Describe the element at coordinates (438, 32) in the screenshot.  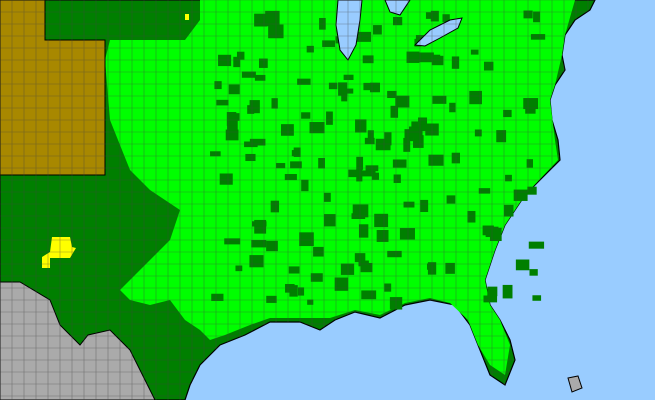
I see `lake-erie` at that location.